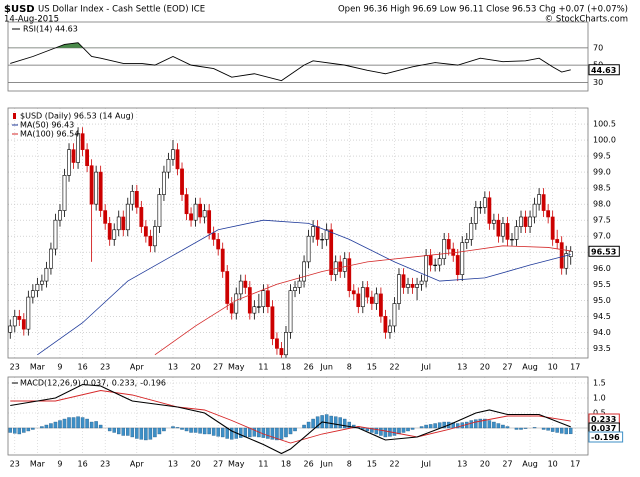 The image size is (640, 477). Describe the element at coordinates (14, 116) in the screenshot. I see `legend-swatch` at that location.